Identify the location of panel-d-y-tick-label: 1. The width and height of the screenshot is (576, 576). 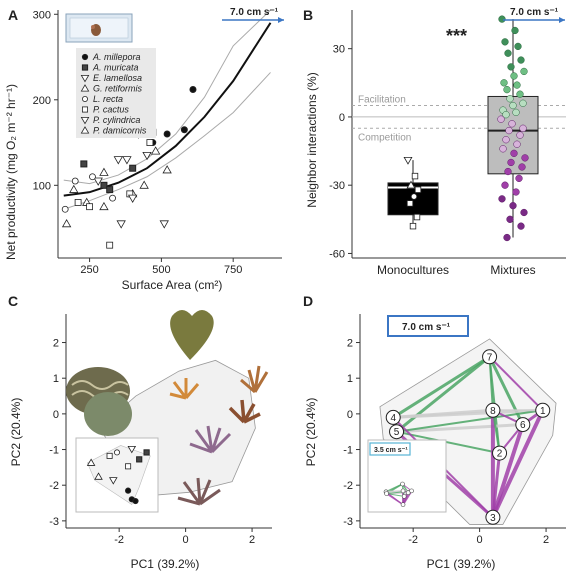
(350, 379).